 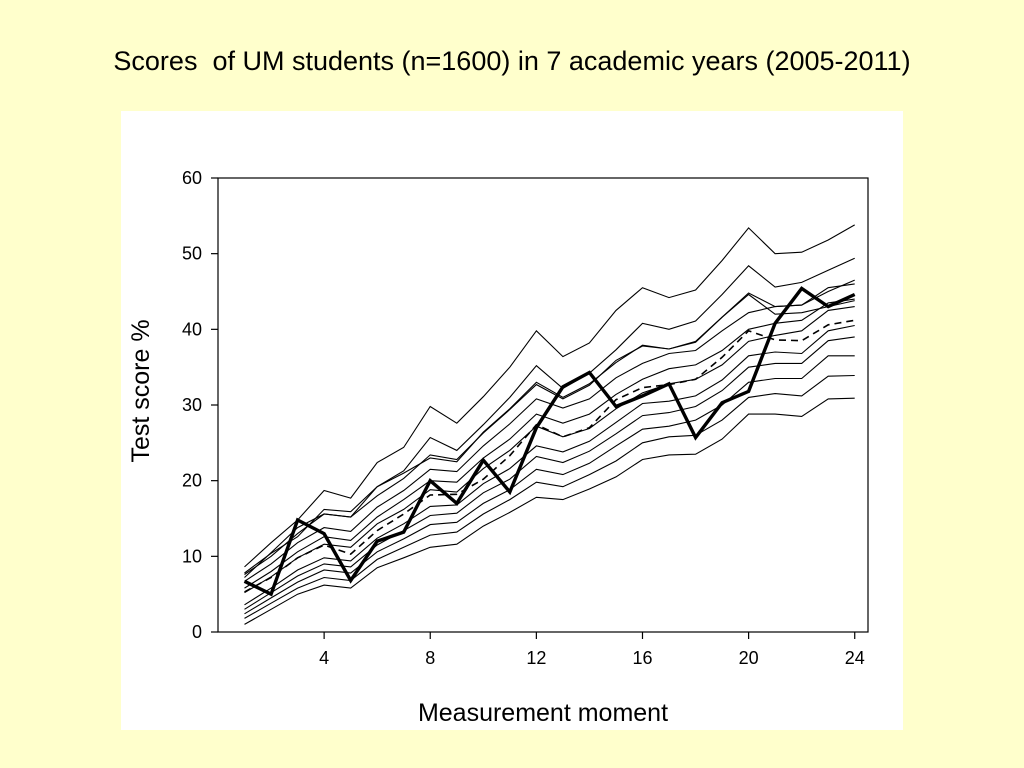 I want to click on y-tick-label: 60, so click(x=192, y=178).